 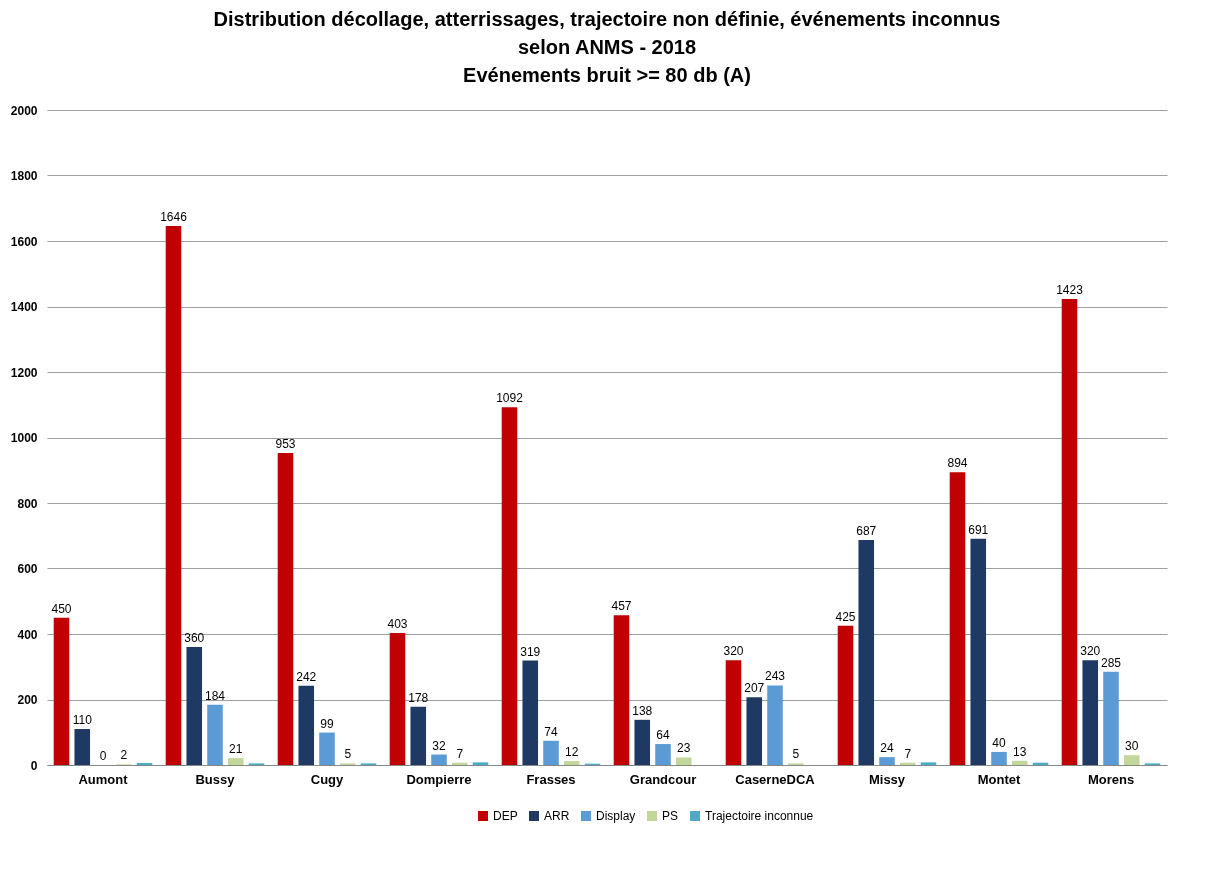 I want to click on legend-label: PS, so click(x=670, y=816).